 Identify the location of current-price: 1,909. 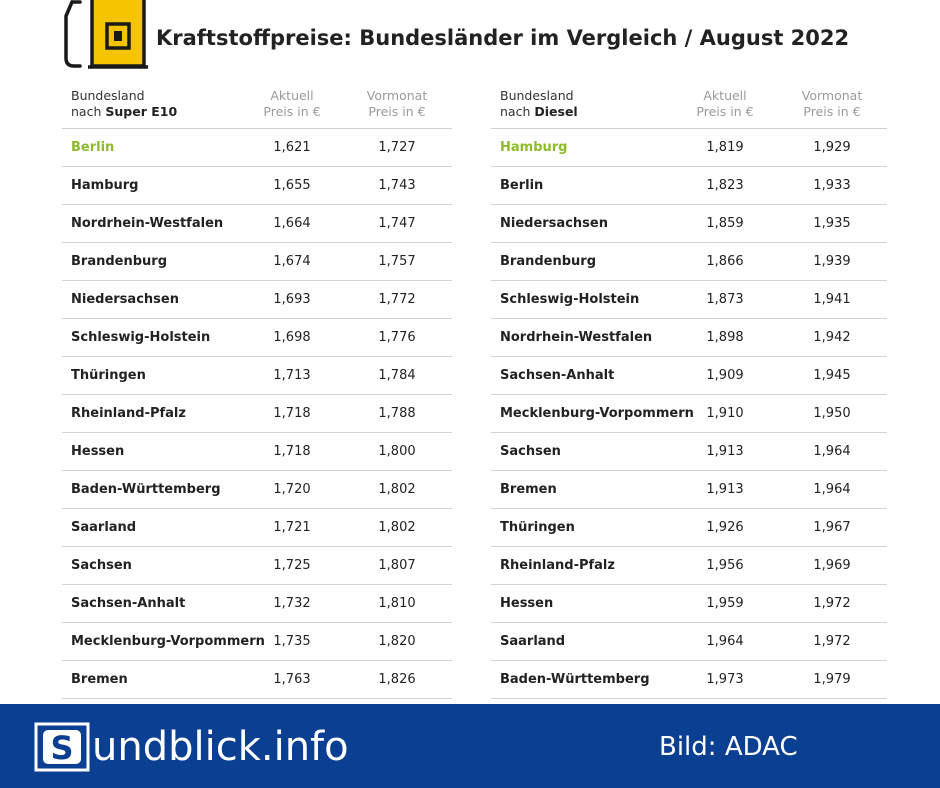
(725, 375).